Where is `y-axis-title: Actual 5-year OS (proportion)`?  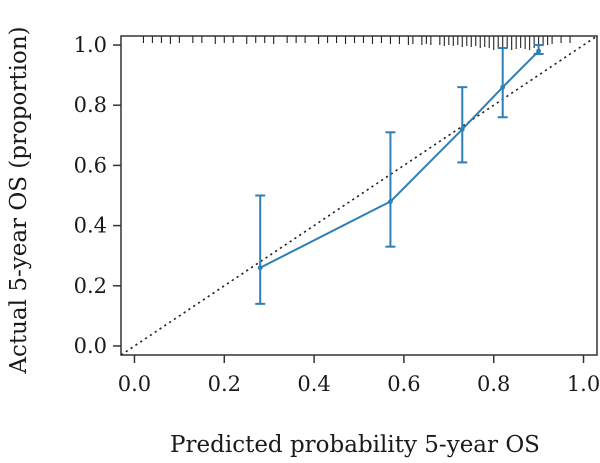 y-axis-title: Actual 5-year OS (proportion) is located at coordinates (19, 200).